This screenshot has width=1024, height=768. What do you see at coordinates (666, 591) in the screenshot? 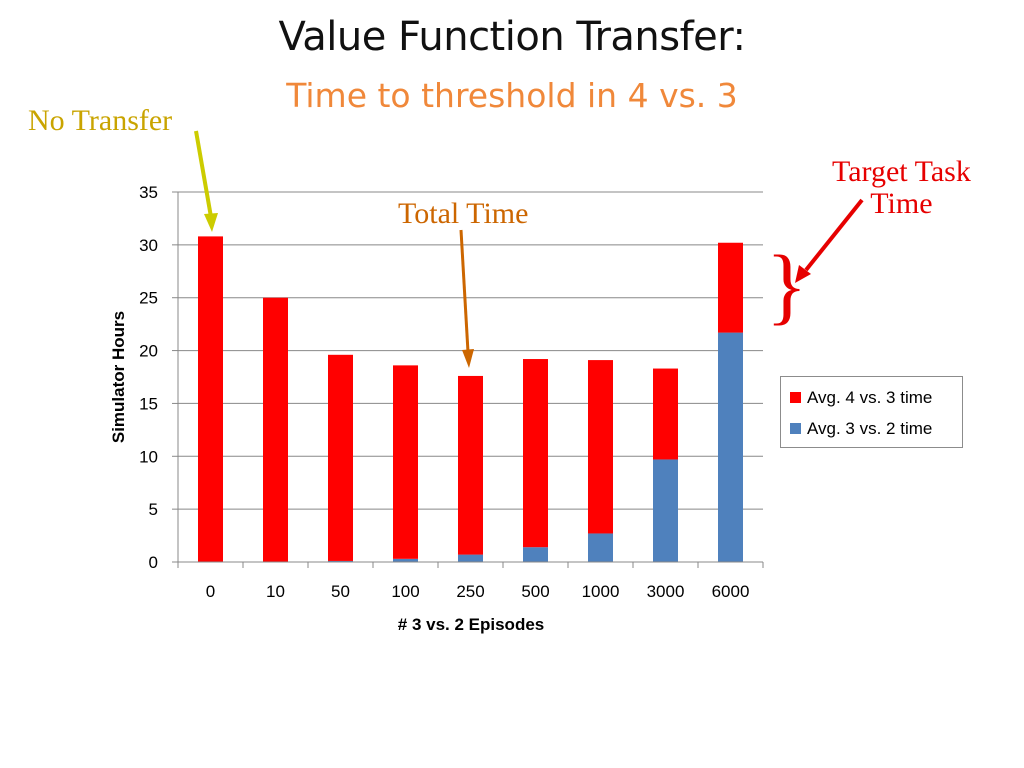
I see `x-tick-label: 3000` at bounding box center [666, 591].